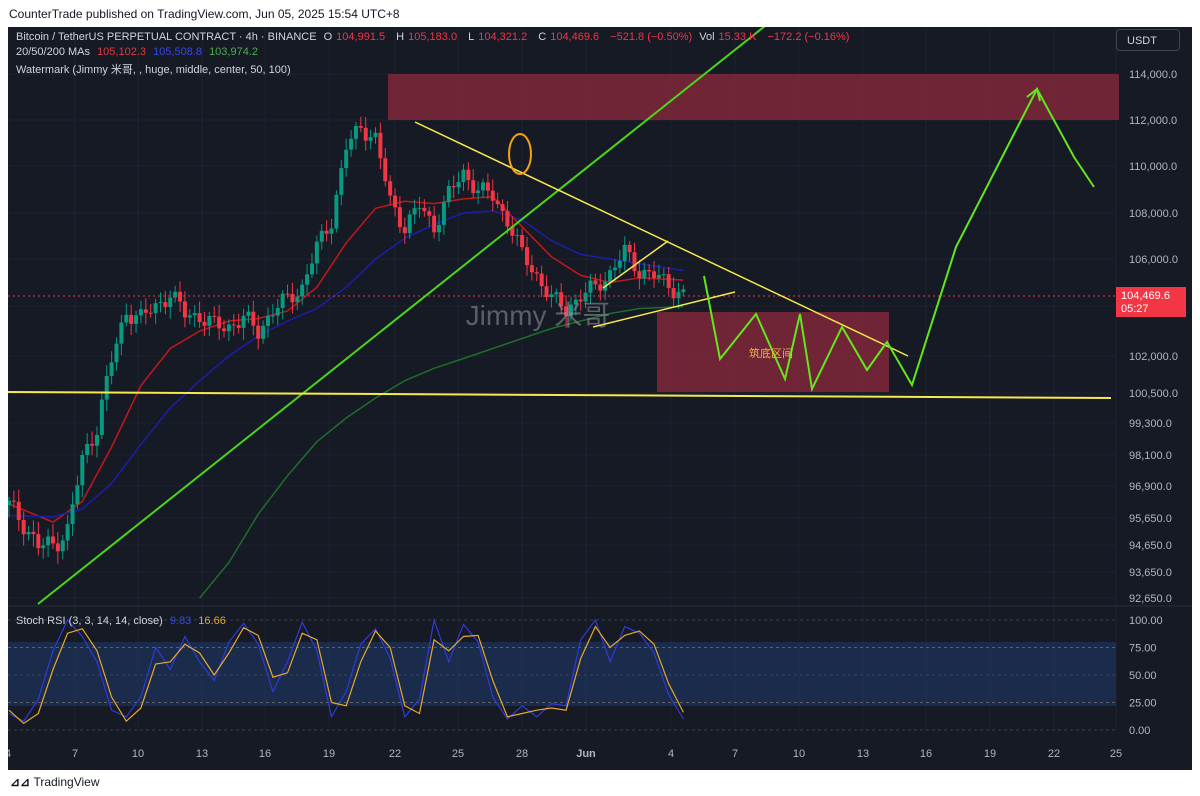 The width and height of the screenshot is (1200, 796). What do you see at coordinates (753, 97) in the screenshot?
I see `supply-zone` at bounding box center [753, 97].